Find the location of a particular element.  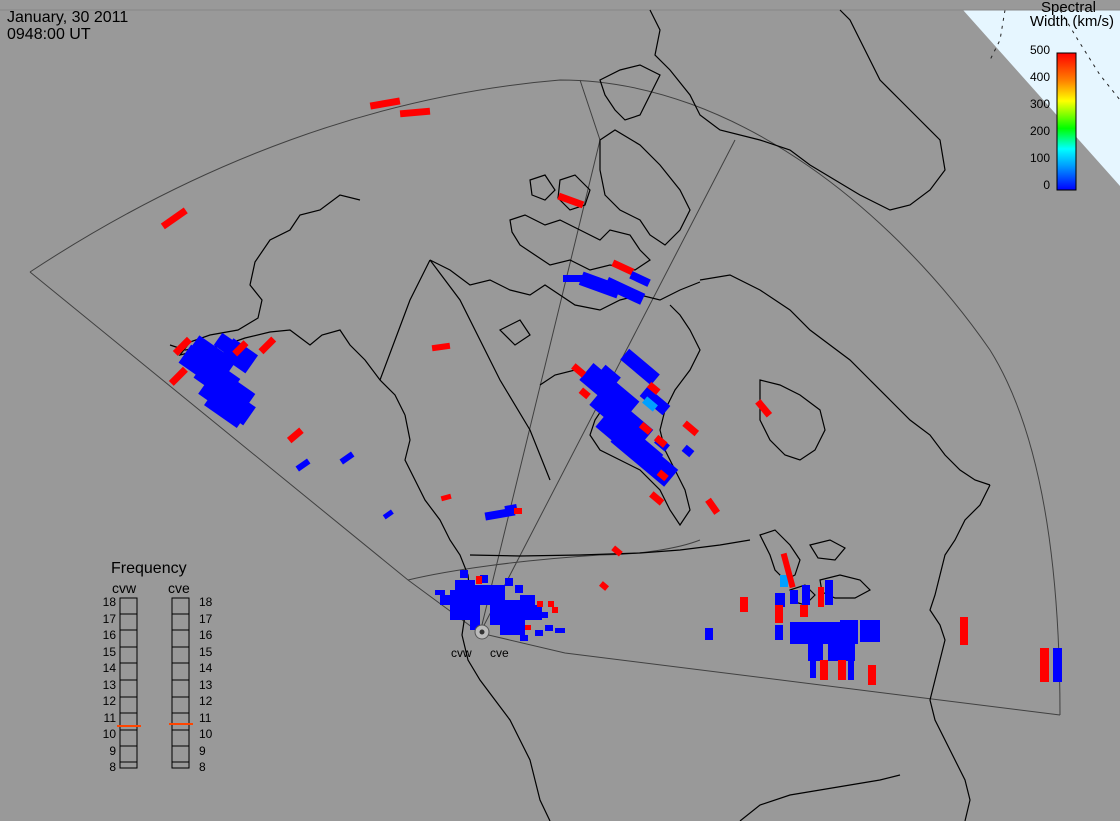

daylight-region is located at coordinates (1041, 97).